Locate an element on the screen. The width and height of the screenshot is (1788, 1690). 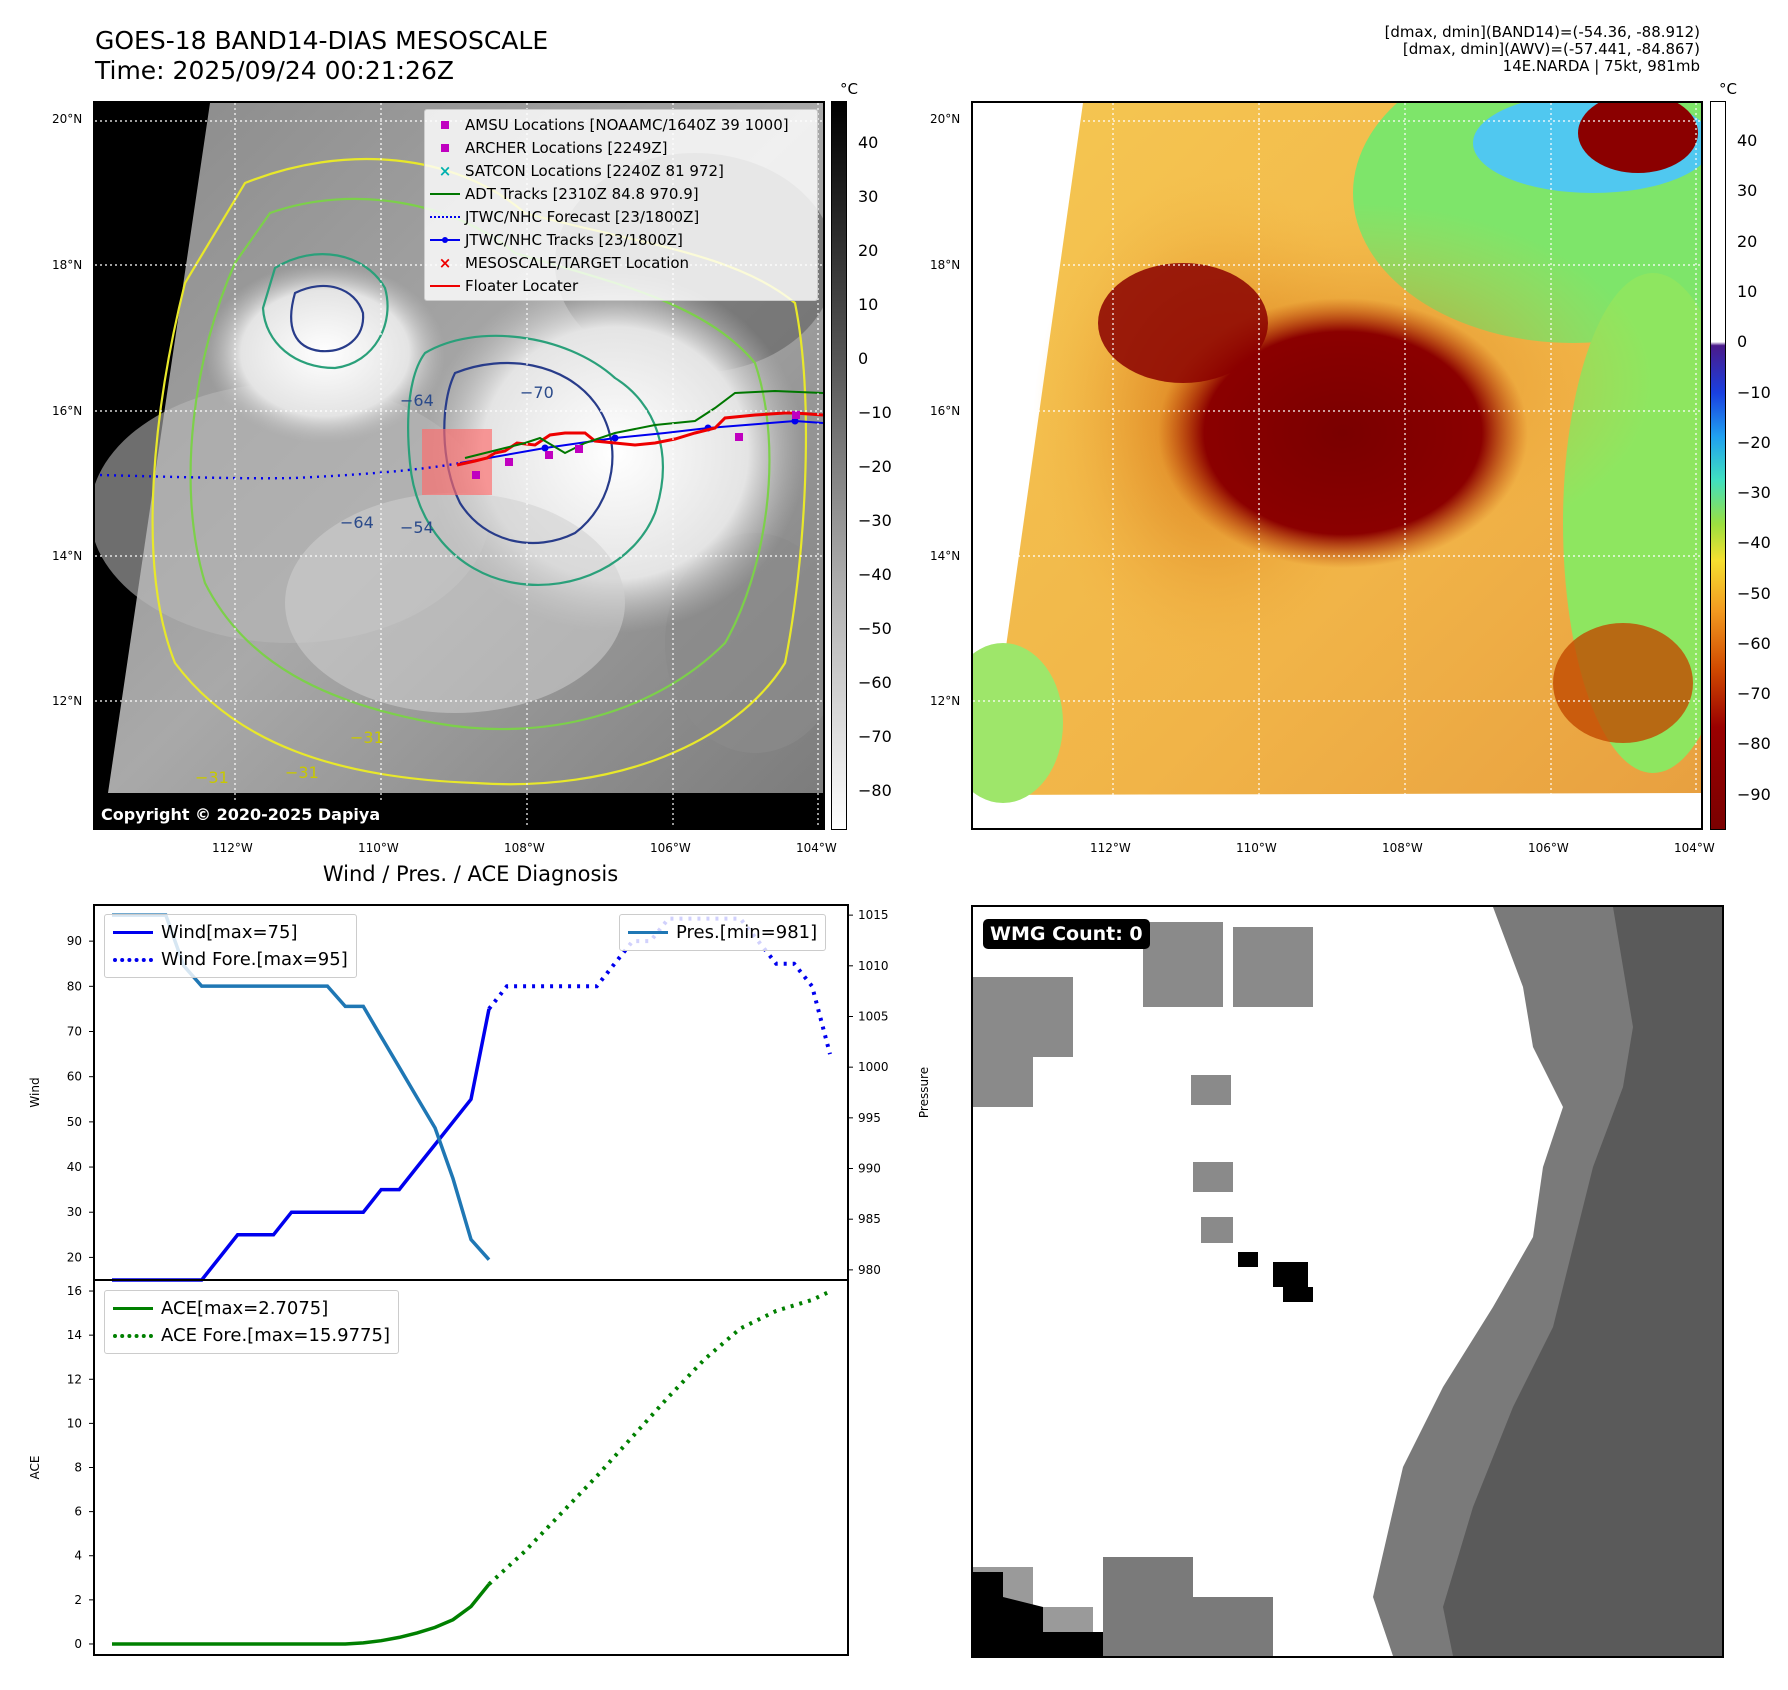
tick-label: 60 is located at coordinates (74, 1077).